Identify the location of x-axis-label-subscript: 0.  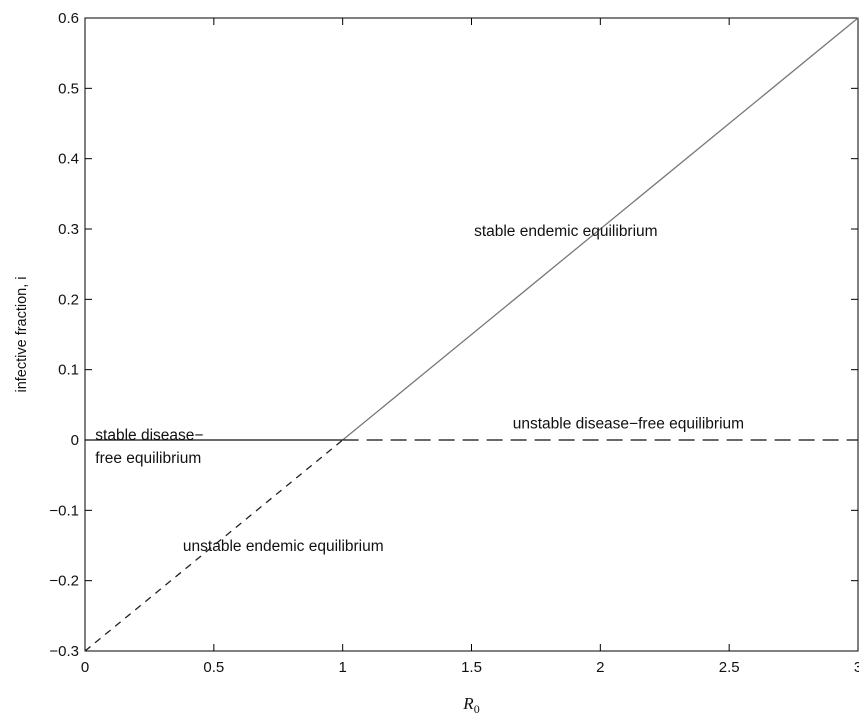
(477, 709).